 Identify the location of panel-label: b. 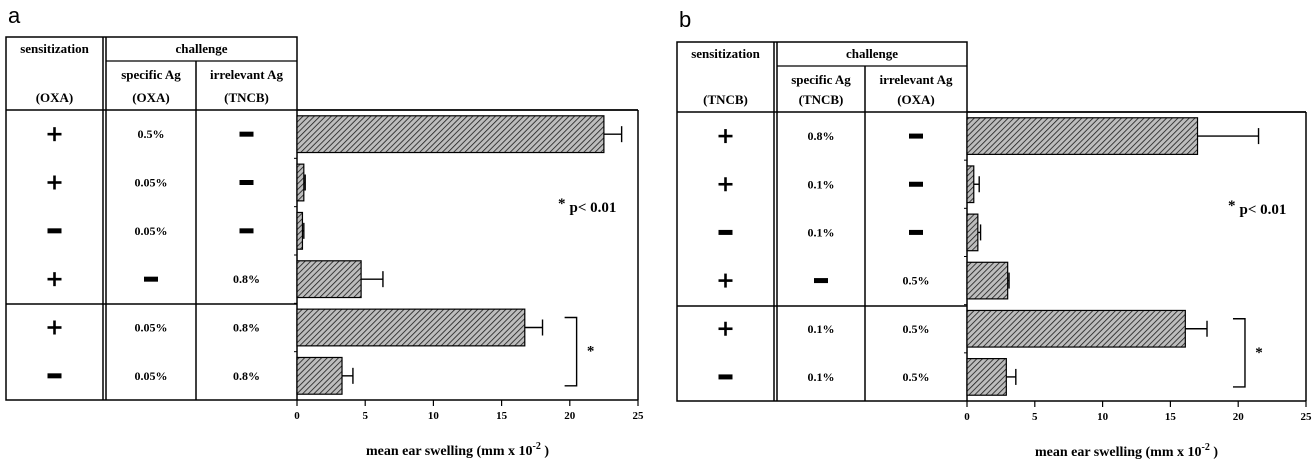
(685, 19).